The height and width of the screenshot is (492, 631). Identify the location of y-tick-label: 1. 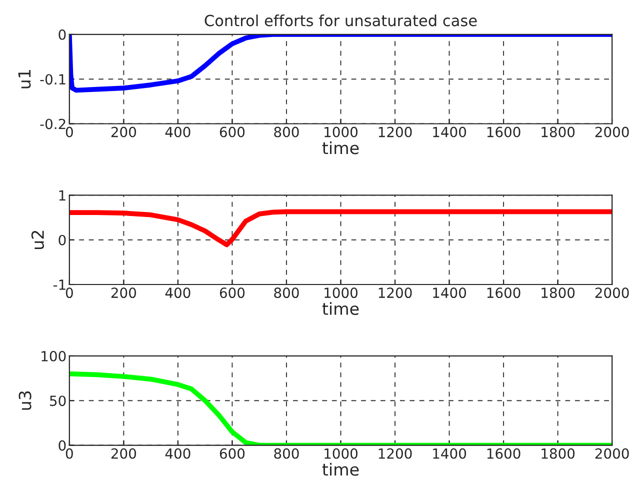
(62, 195).